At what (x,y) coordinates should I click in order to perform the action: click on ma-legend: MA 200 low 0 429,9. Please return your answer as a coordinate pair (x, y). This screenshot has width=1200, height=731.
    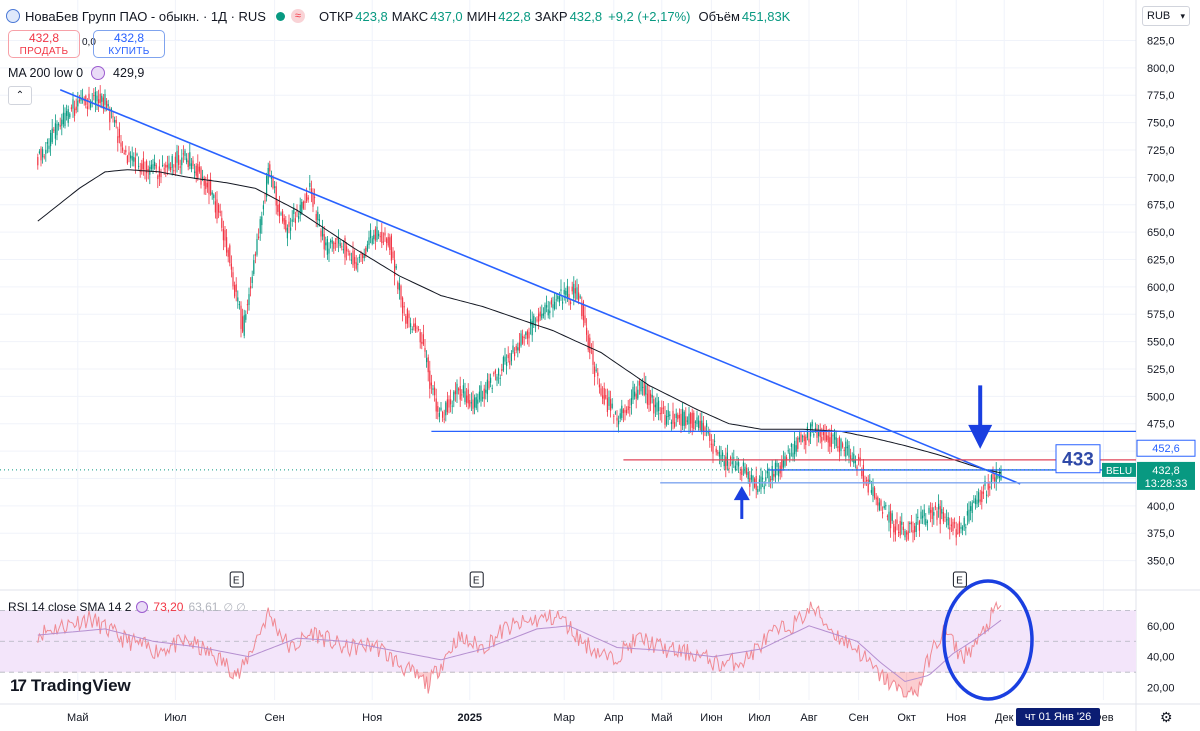
    Looking at the image, I should click on (76, 73).